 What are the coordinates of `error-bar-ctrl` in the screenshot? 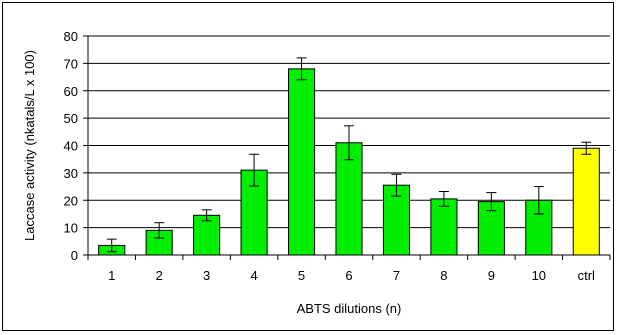 It's located at (586, 148).